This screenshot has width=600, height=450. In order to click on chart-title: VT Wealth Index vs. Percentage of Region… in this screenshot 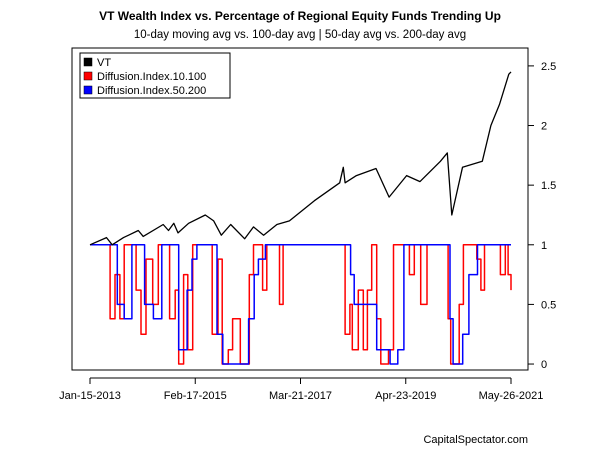, I will do `click(300, 16)`.